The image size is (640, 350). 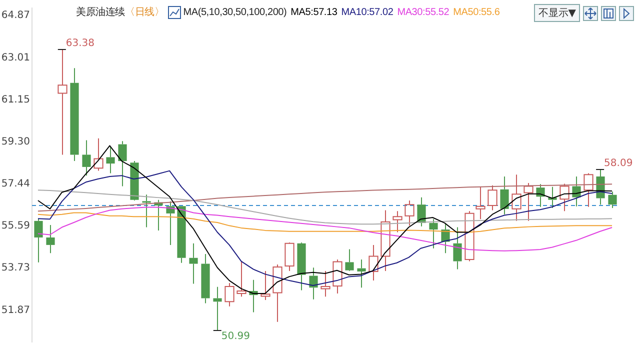 What do you see at coordinates (80, 43) in the screenshot?
I see `annotation: 63.38` at bounding box center [80, 43].